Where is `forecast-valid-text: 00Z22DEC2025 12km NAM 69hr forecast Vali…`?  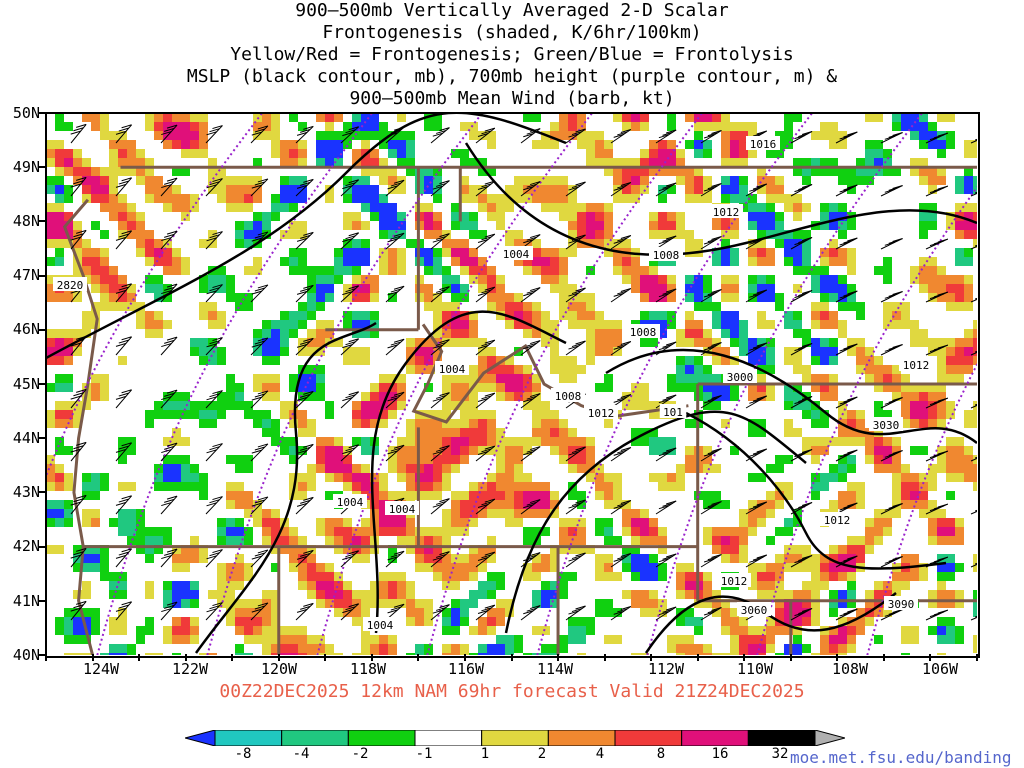 forecast-valid-text: 00Z22DEC2025 12km NAM 69hr forecast Vali… is located at coordinates (512, 691).